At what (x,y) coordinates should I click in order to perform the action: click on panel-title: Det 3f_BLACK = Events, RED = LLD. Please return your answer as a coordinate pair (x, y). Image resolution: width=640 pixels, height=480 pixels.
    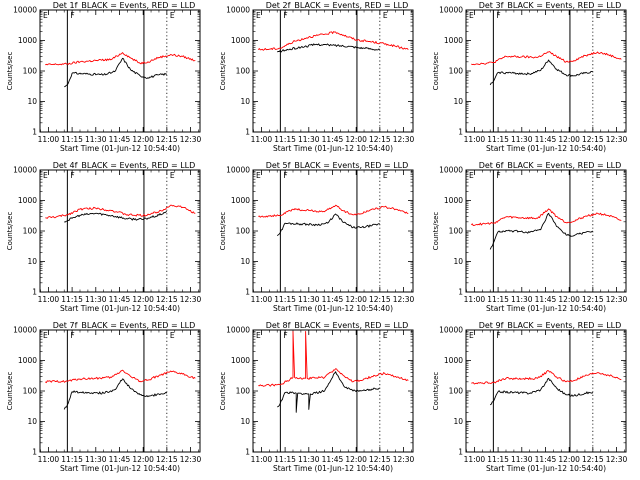
    Looking at the image, I should click on (550, 5).